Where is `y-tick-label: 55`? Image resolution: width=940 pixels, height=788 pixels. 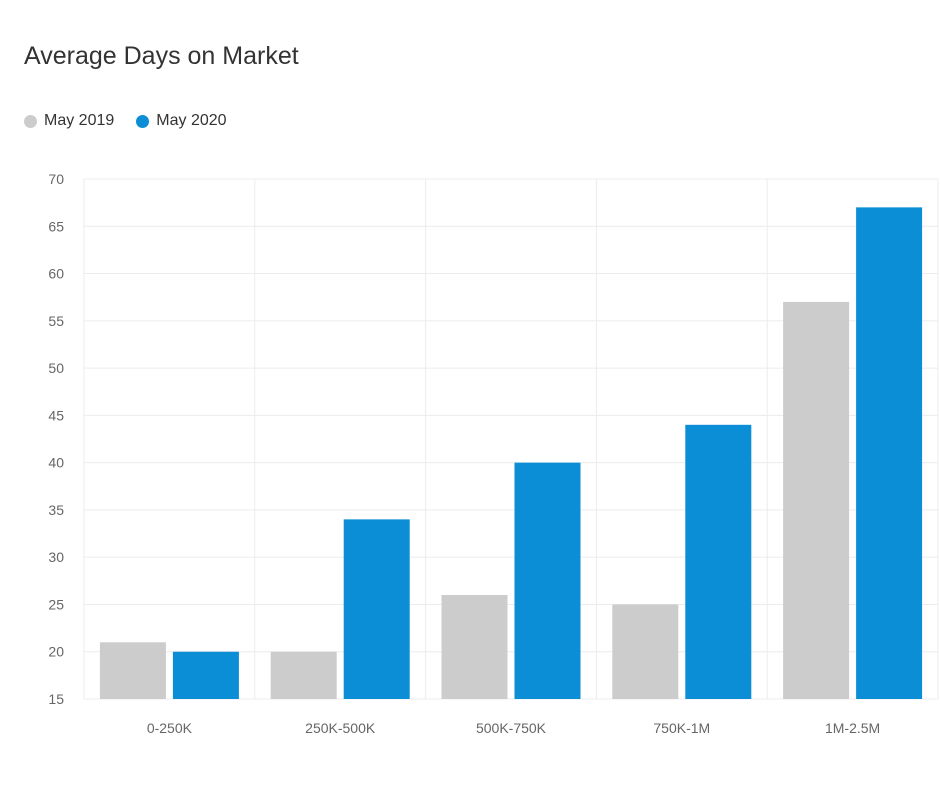 y-tick-label: 55 is located at coordinates (56, 321).